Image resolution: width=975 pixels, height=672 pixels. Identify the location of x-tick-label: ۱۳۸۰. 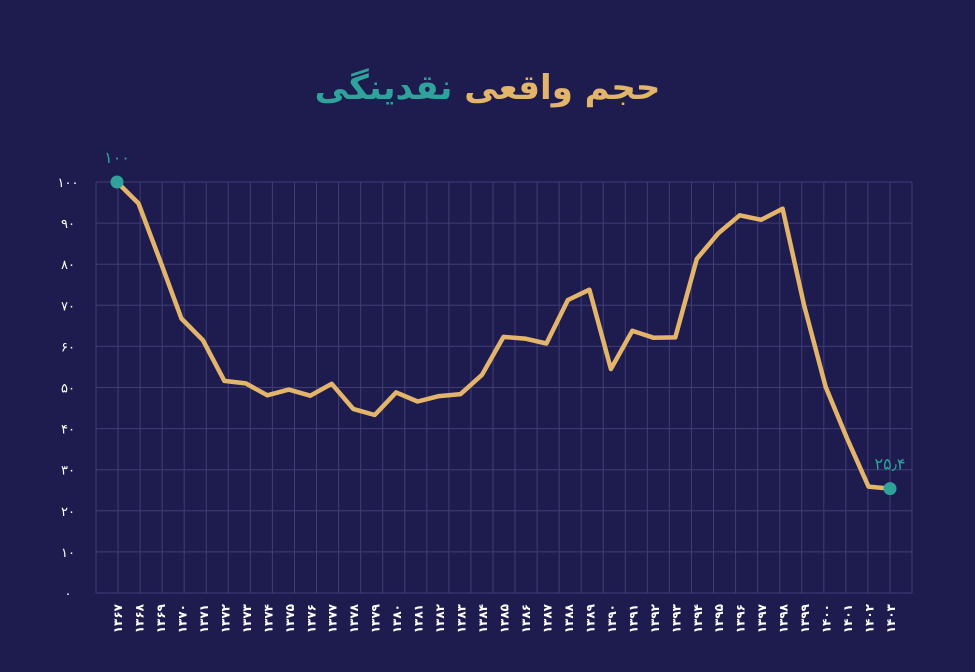
(397, 618).